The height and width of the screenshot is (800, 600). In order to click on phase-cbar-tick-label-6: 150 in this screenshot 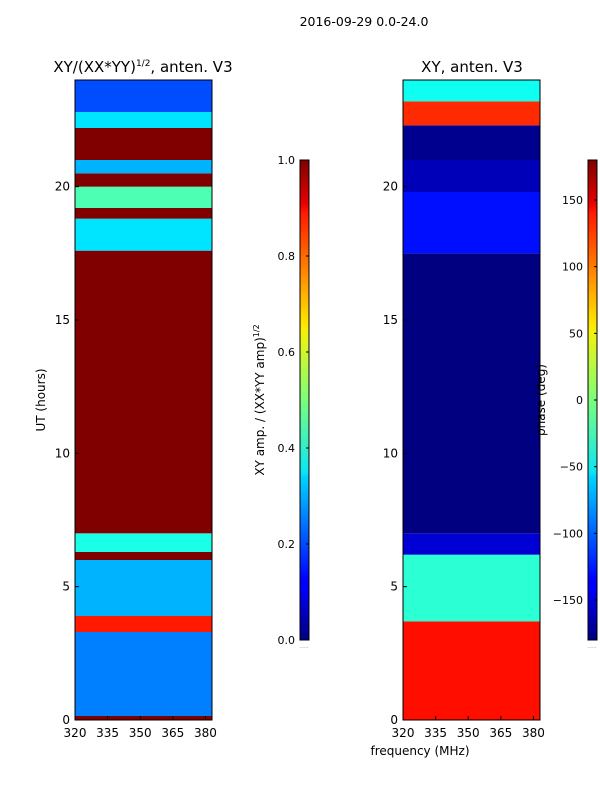, I will do `click(572, 200)`.